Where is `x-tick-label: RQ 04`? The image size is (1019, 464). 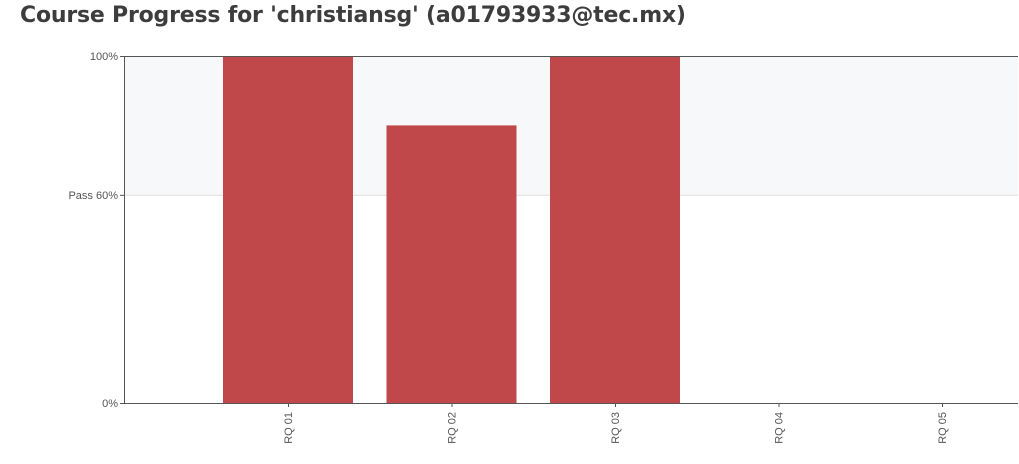 x-tick-label: RQ 04 is located at coordinates (780, 428).